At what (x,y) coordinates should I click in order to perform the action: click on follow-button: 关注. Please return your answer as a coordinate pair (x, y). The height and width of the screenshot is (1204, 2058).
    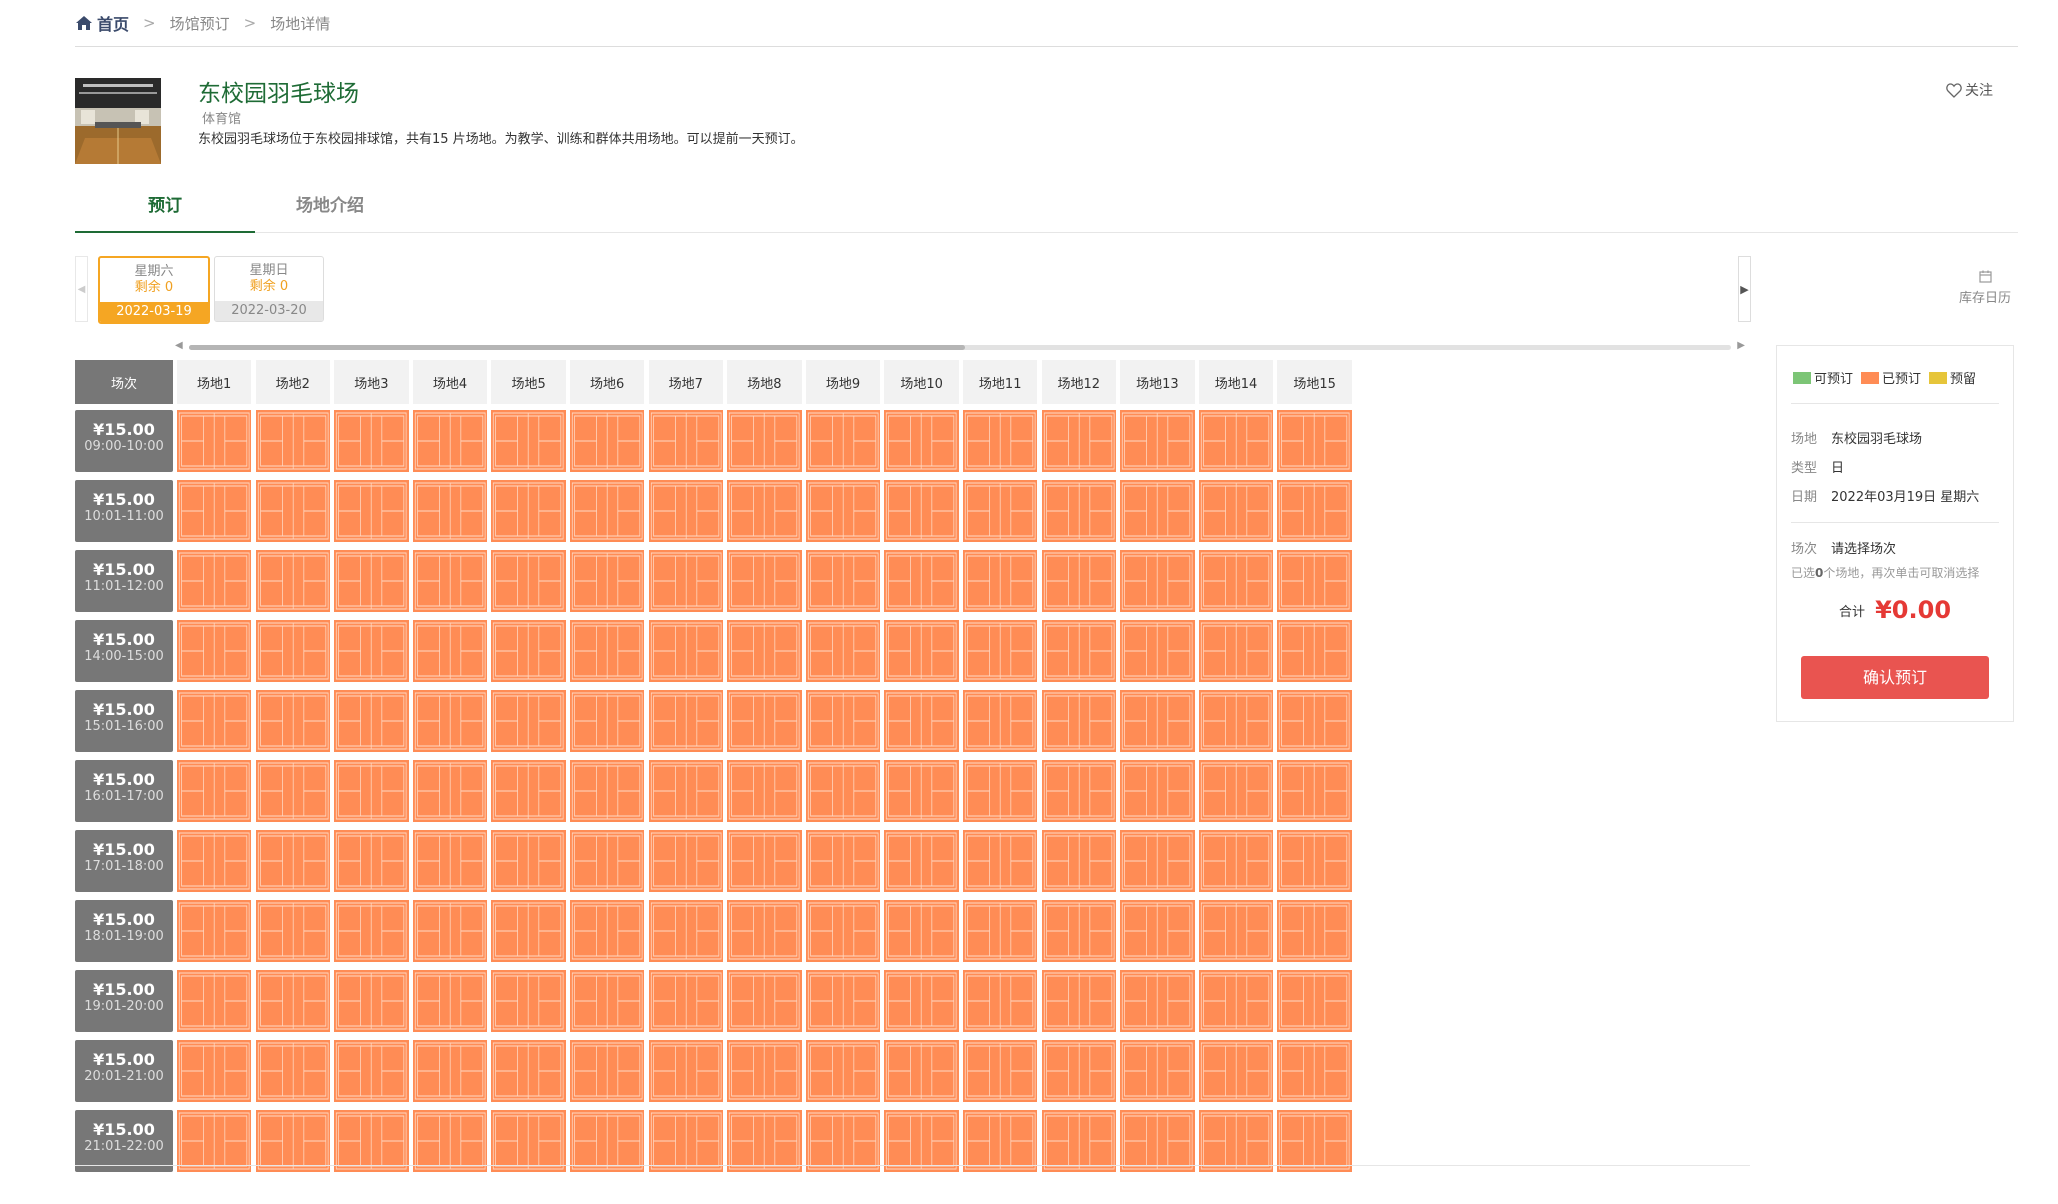
    Looking at the image, I should click on (1969, 90).